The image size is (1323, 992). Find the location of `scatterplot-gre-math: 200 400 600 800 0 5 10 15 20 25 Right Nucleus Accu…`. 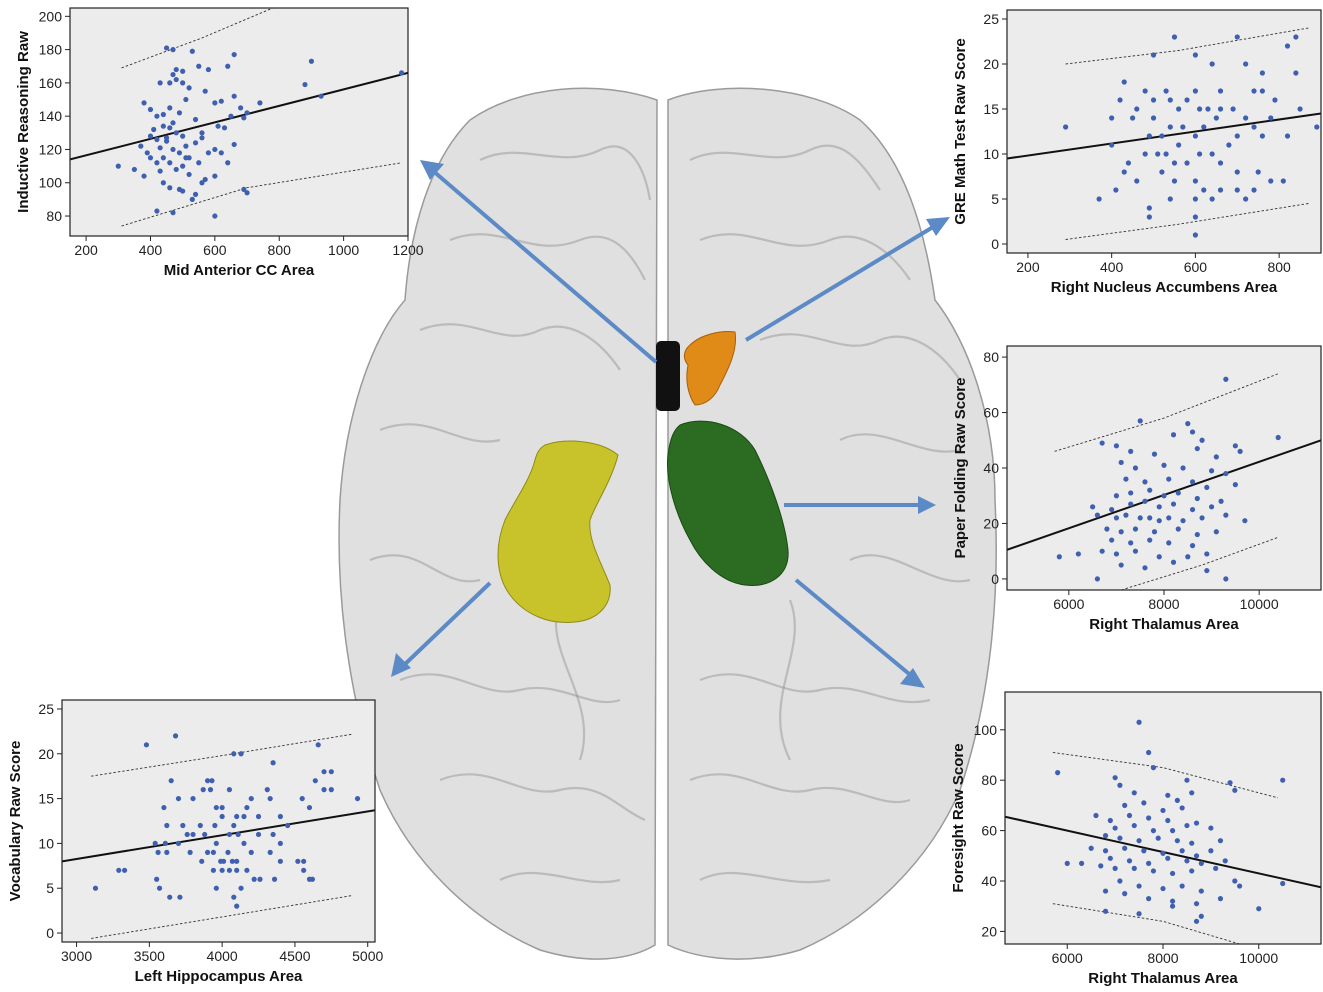

scatterplot-gre-math: 200 400 600 800 0 5 10 15 20 25 Right Nucleus Accu… is located at coordinates (1137, 152).